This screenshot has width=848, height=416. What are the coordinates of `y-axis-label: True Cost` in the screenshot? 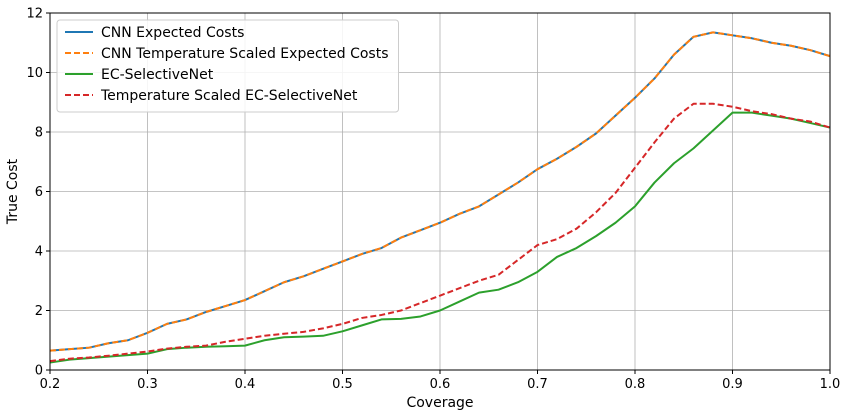 It's located at (13, 191).